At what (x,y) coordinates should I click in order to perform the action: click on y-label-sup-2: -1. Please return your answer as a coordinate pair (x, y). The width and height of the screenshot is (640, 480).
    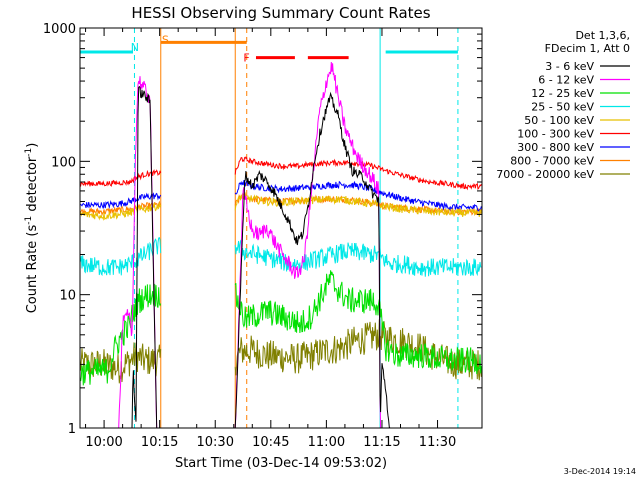
    Looking at the image, I should click on (29, 152).